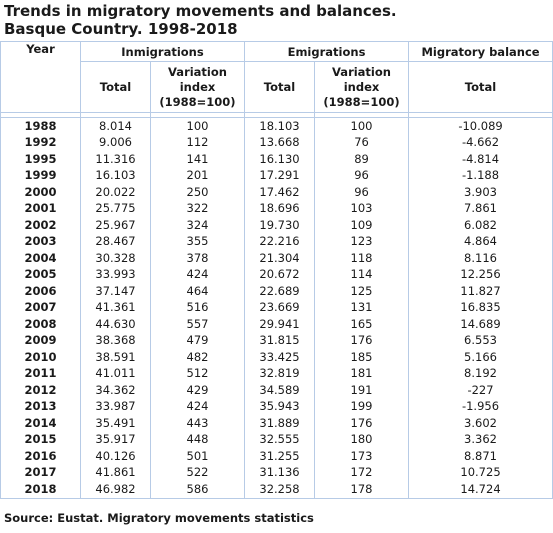 This screenshot has width=553, height=533. I want to click on cell-emigrations-total: 22.216, so click(279, 241).